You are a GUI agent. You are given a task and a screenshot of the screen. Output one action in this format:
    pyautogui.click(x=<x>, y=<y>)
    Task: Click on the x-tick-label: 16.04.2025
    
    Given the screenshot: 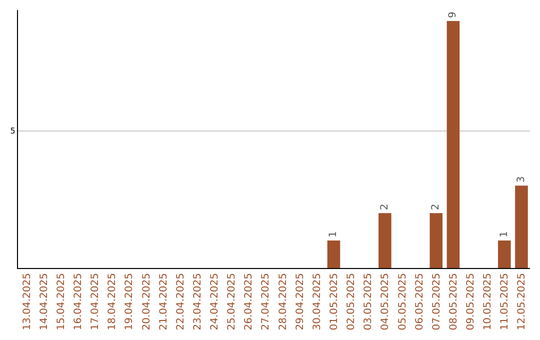 What is the action you would take?
    pyautogui.click(x=78, y=301)
    